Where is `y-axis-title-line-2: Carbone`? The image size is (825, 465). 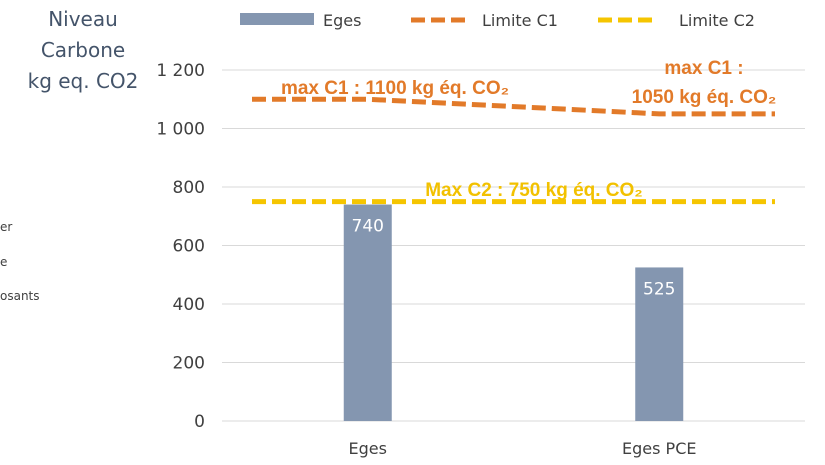 y-axis-title-line-2: Carbone is located at coordinates (83, 50).